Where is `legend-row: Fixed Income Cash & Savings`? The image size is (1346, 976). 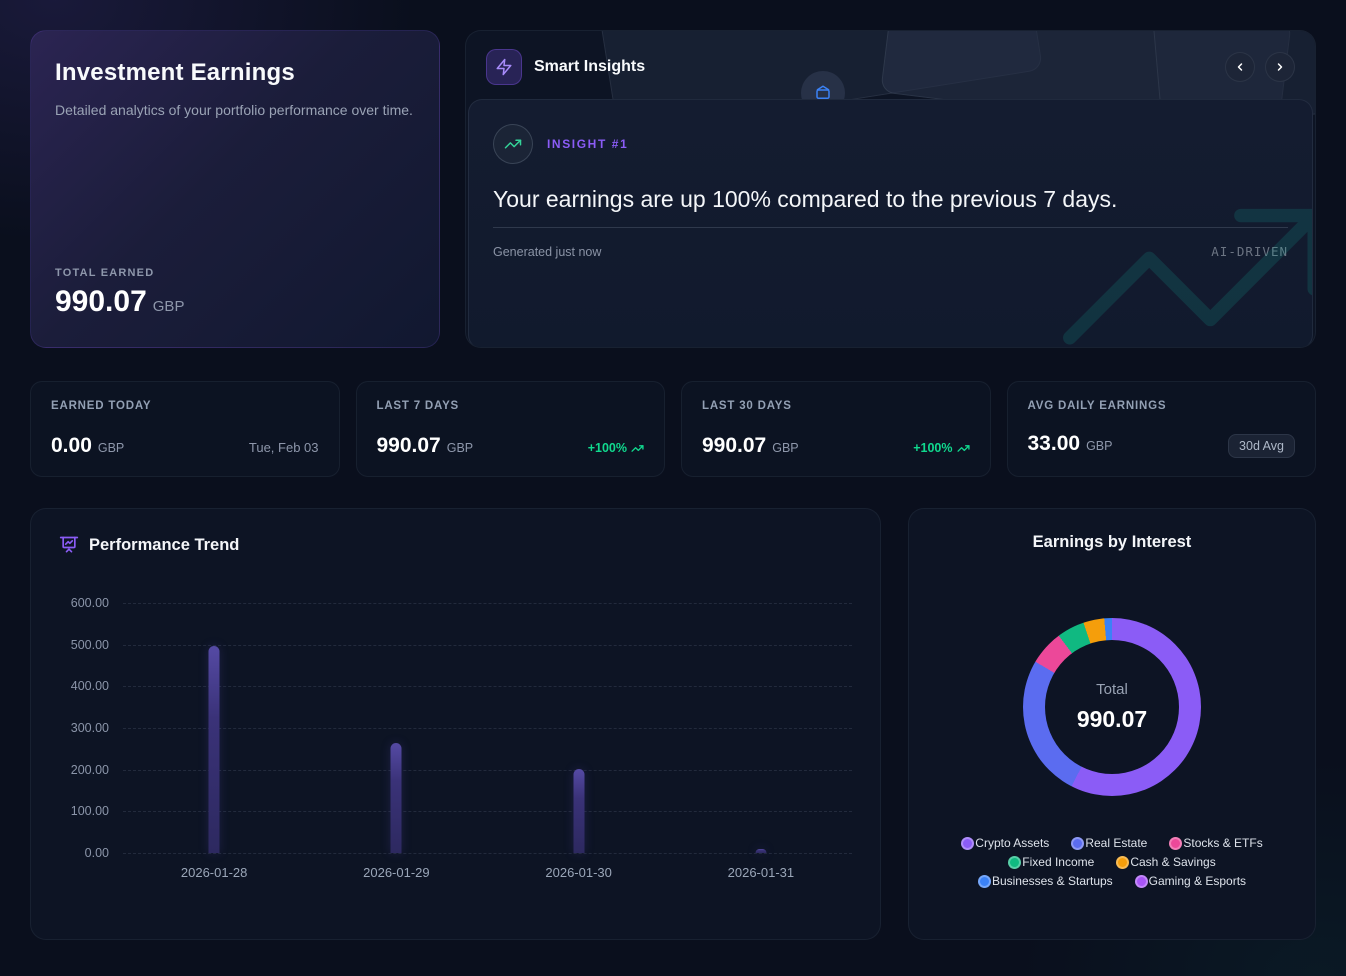
legend-row: Fixed Income Cash & Savings is located at coordinates (1112, 862).